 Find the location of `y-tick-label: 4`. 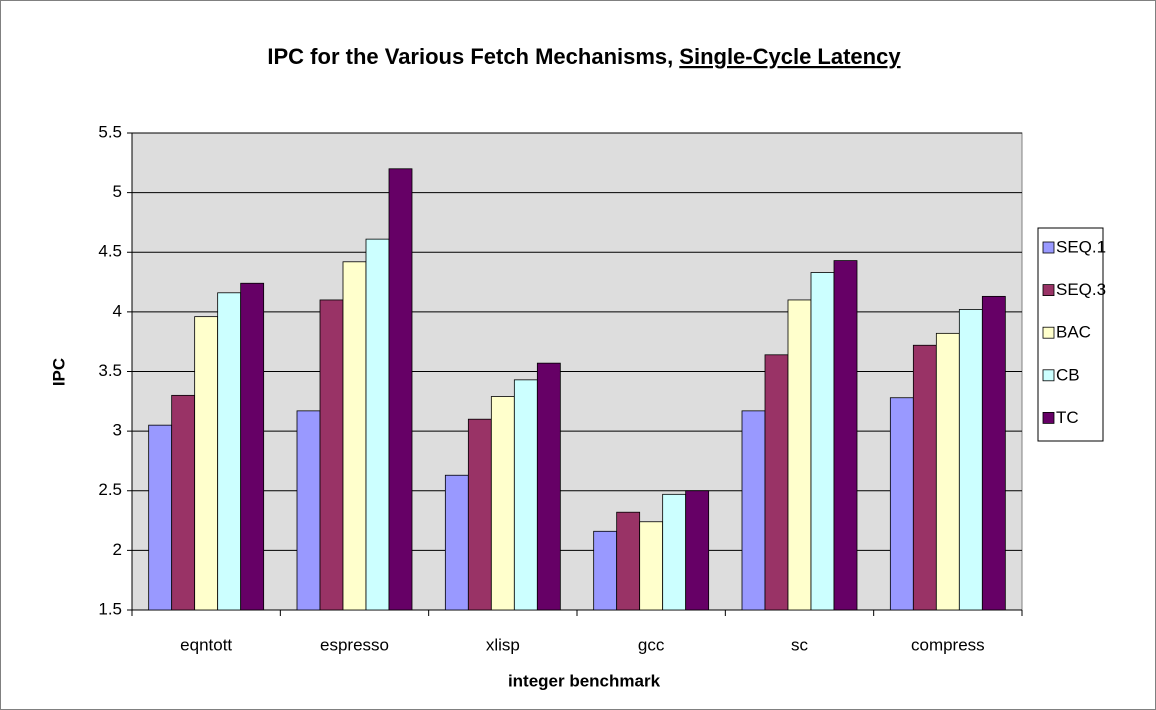

y-tick-label: 4 is located at coordinates (117, 310).